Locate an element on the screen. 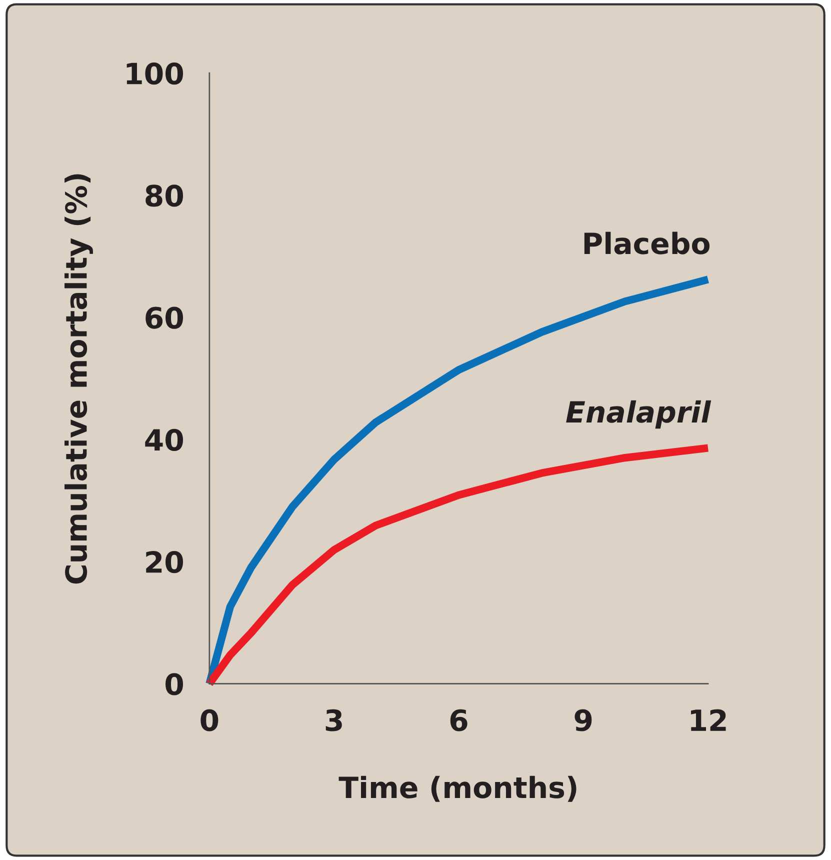 The image size is (831, 860). y-axis-title: Cumulative mortality (%) is located at coordinates (78, 379).